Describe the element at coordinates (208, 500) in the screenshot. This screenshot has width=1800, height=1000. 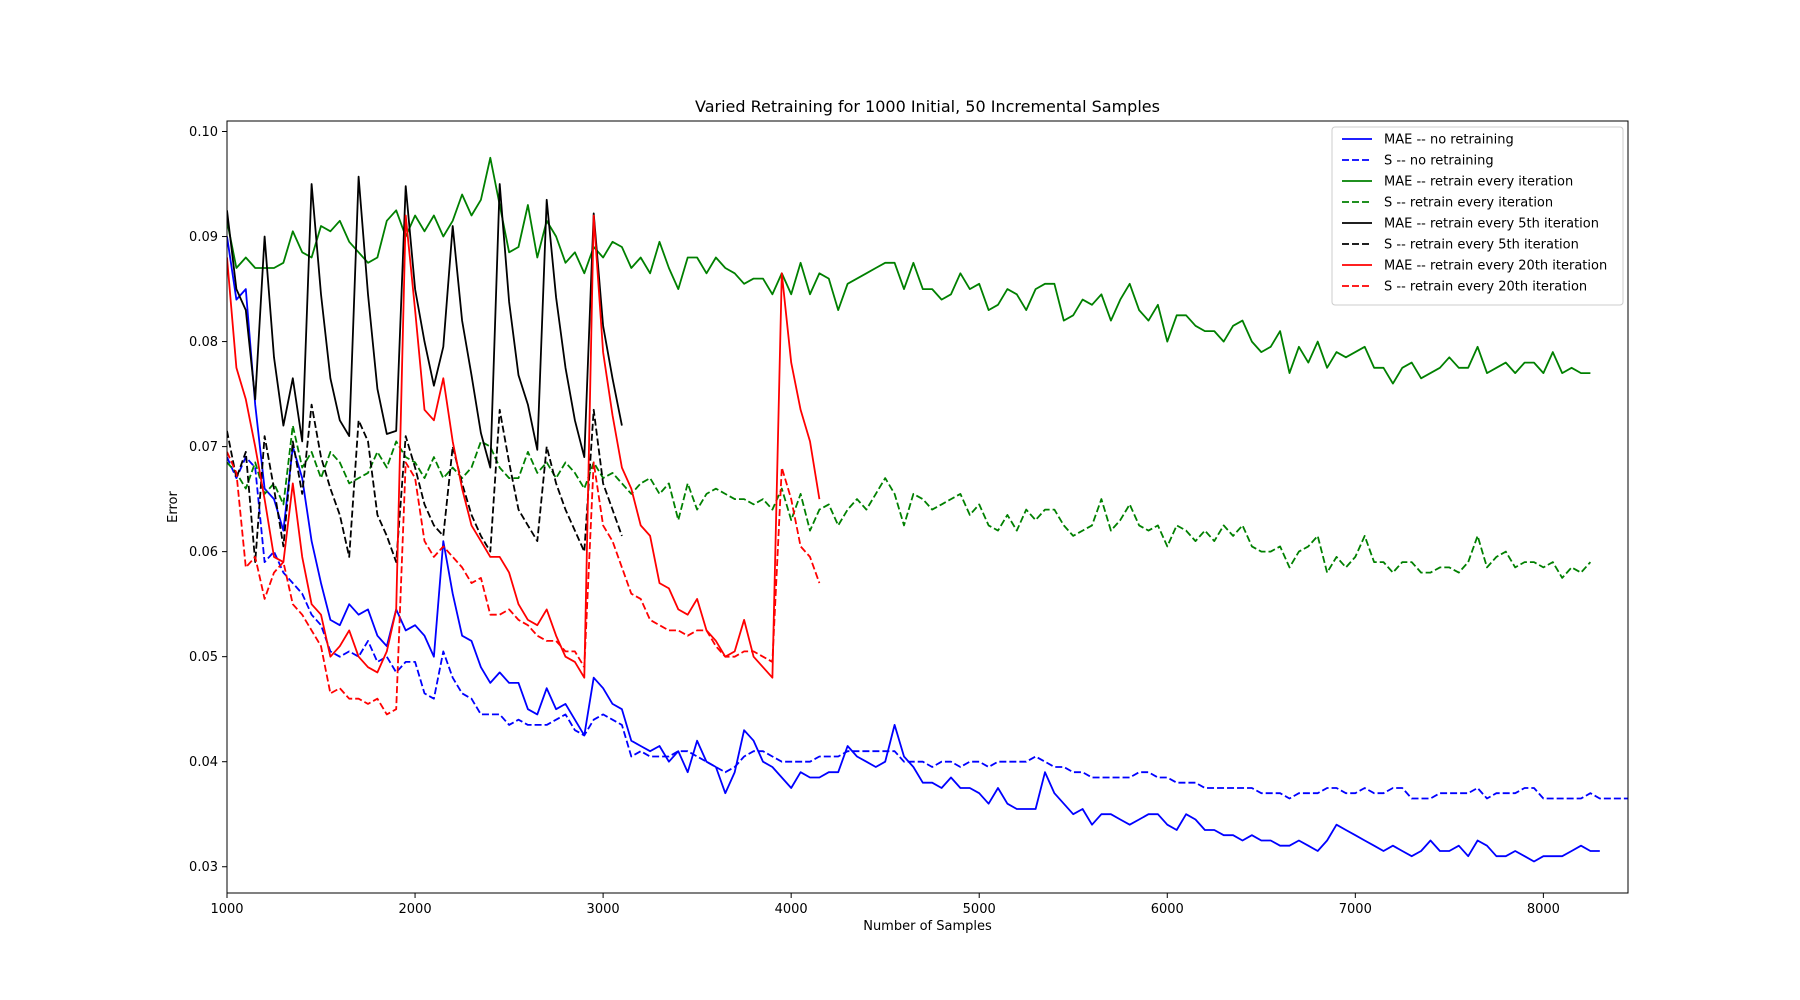
I see `y-axis: 0.03 0.04 0.05 0.06 0.07 0.08 0.09 0.10` at that location.